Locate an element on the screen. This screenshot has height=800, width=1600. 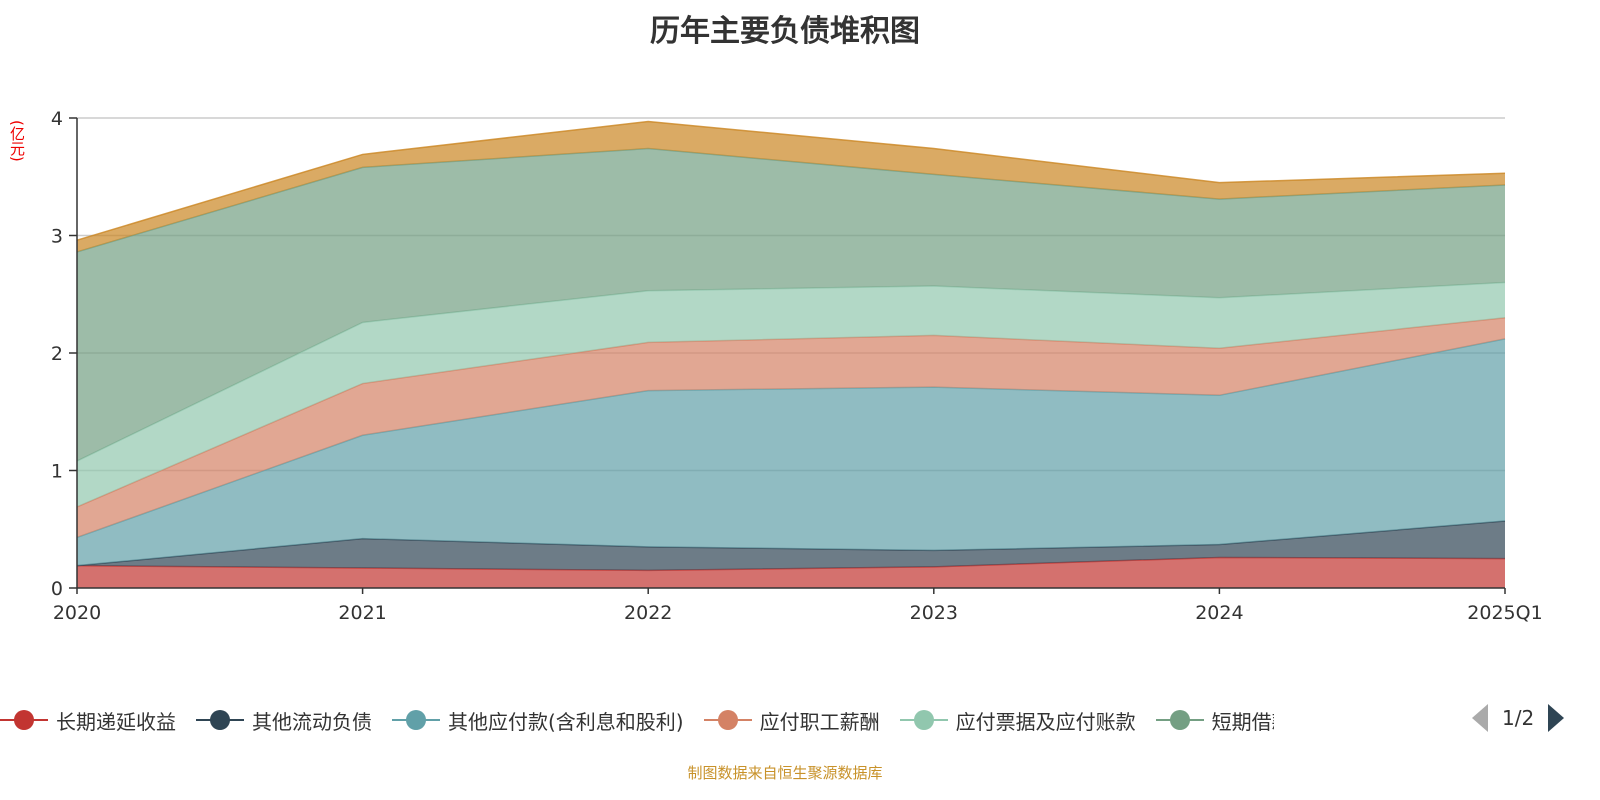
legend-item: 其他流动负债 is located at coordinates (284, 720).